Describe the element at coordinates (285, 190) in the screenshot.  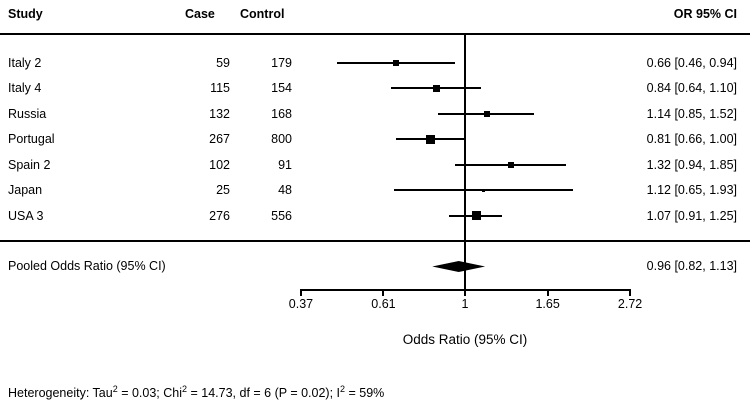
I see `control-count: 48` at that location.